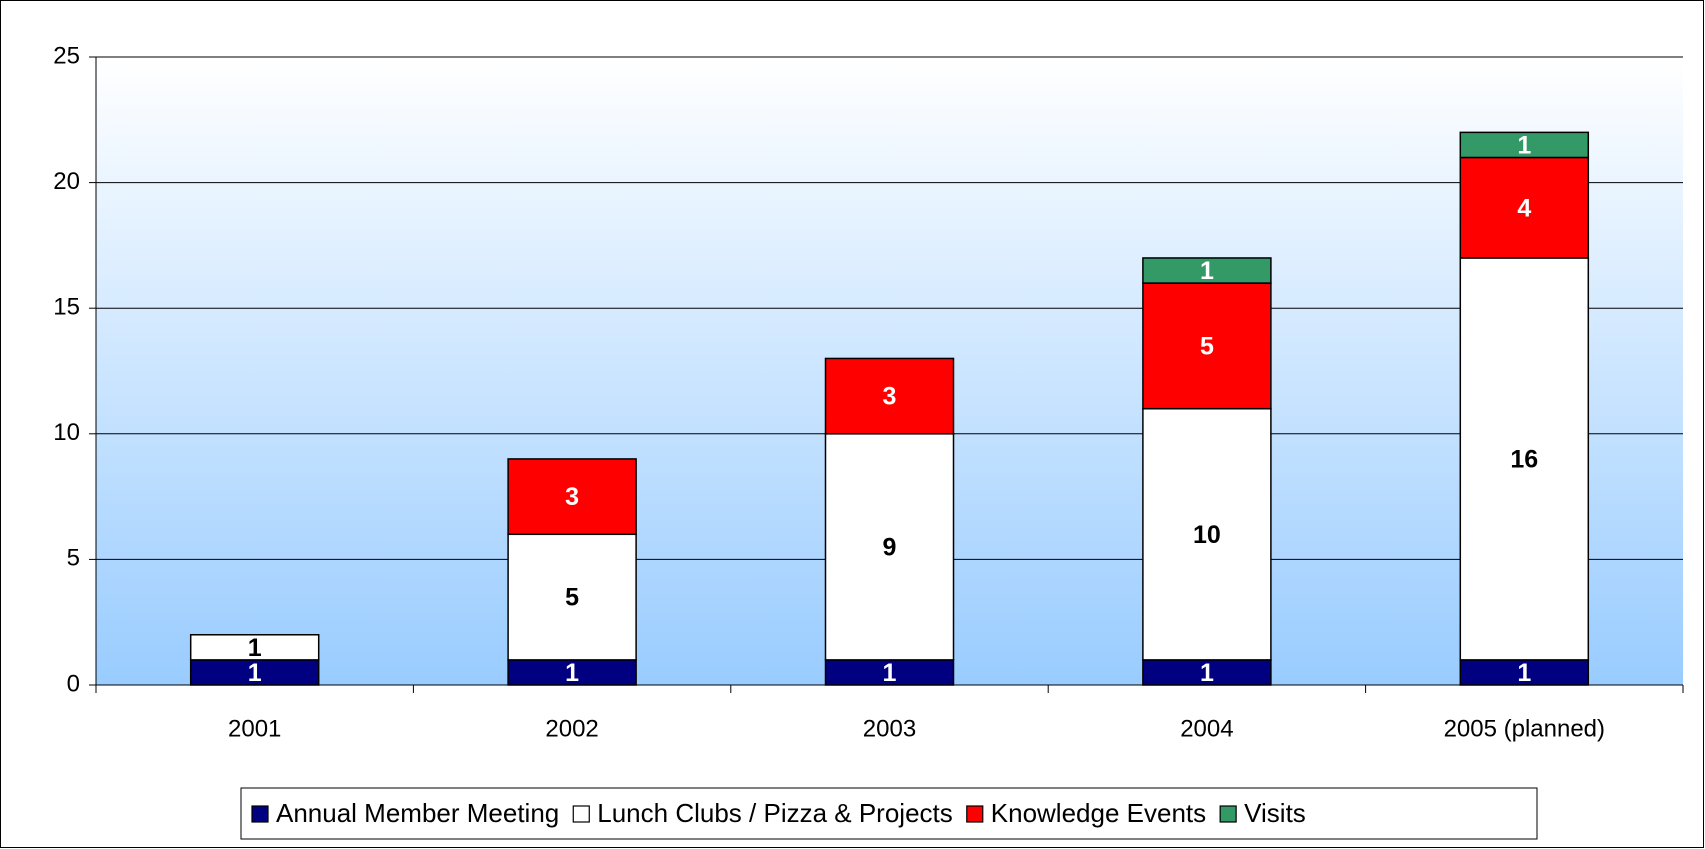  Describe the element at coordinates (254, 728) in the screenshot. I see `x-tick-label: 2001` at that location.